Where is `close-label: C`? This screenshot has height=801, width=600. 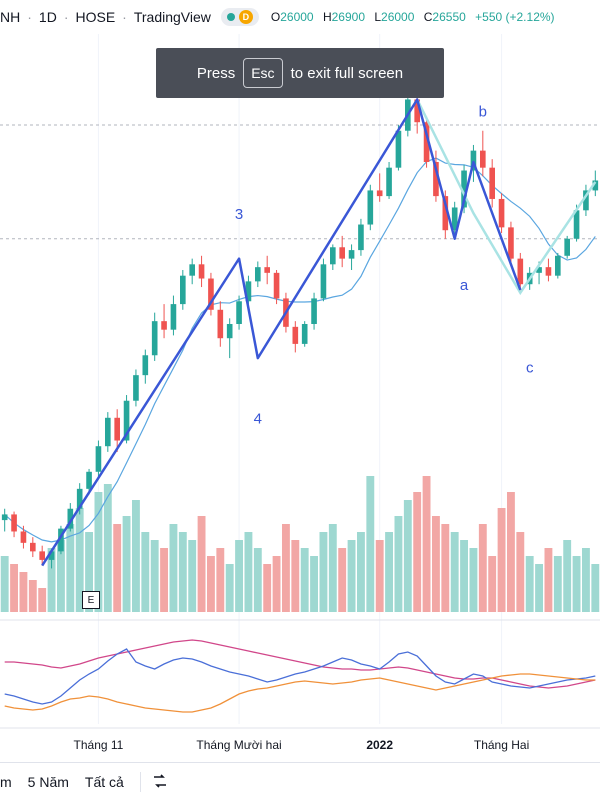
close-label: C is located at coordinates (428, 17).